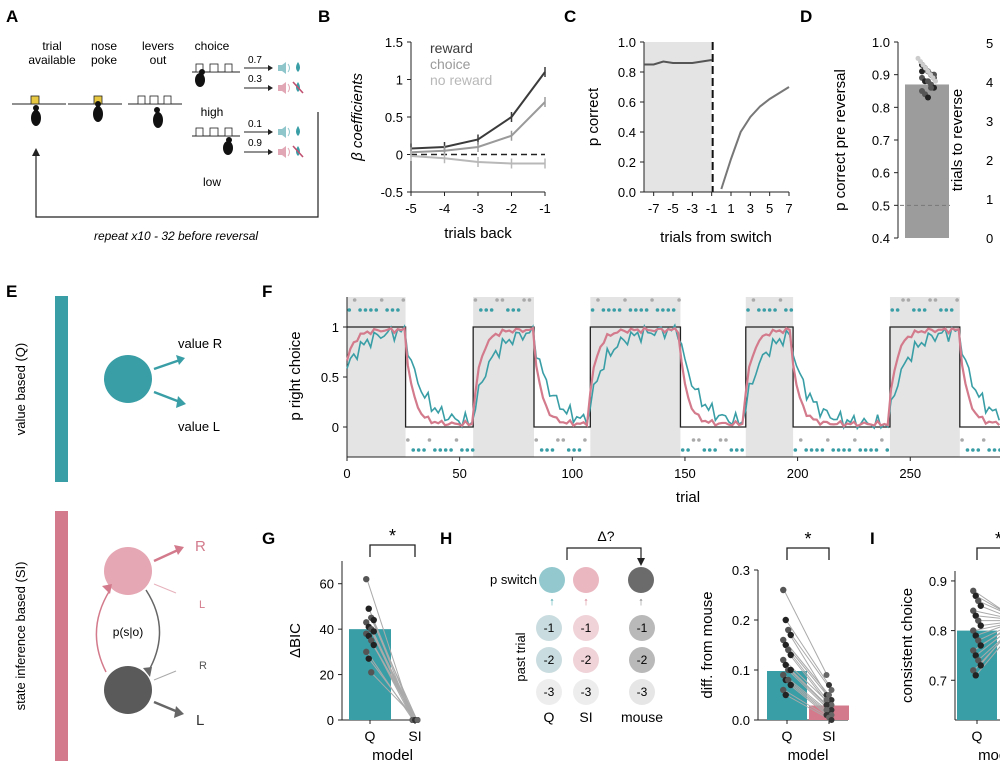  I want to click on panel-letter-d: D, so click(806, 16).